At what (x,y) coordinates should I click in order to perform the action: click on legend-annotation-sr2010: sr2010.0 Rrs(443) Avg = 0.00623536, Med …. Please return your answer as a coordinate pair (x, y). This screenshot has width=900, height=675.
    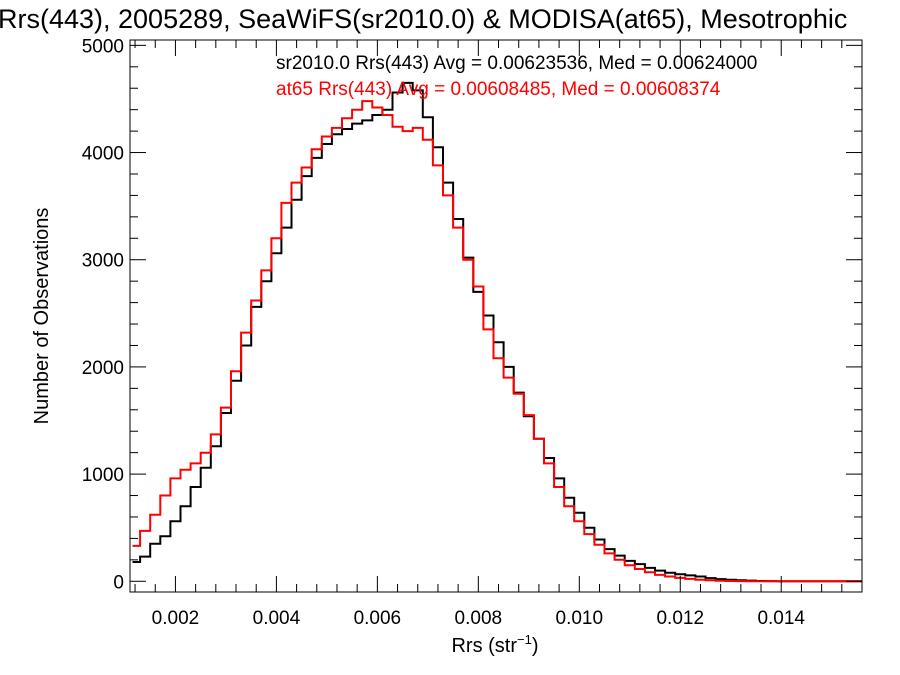
    Looking at the image, I should click on (516, 63).